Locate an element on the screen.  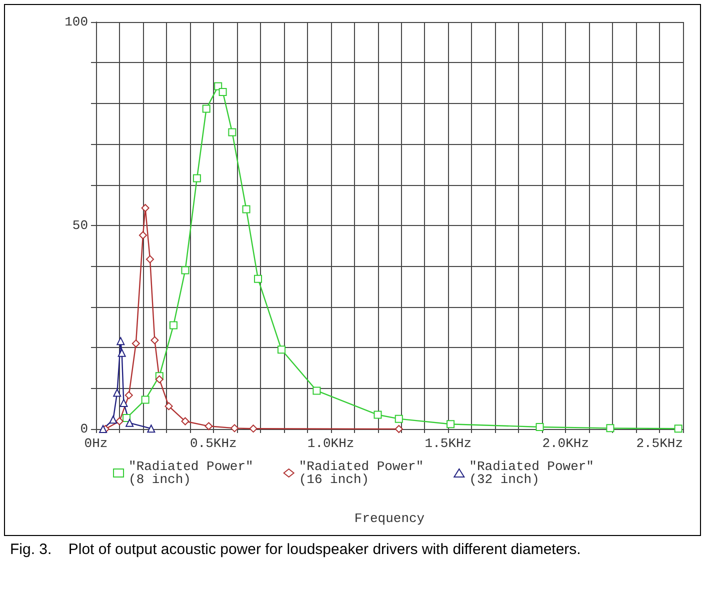
x-tick-label: 2.5KHz is located at coordinates (659, 443).